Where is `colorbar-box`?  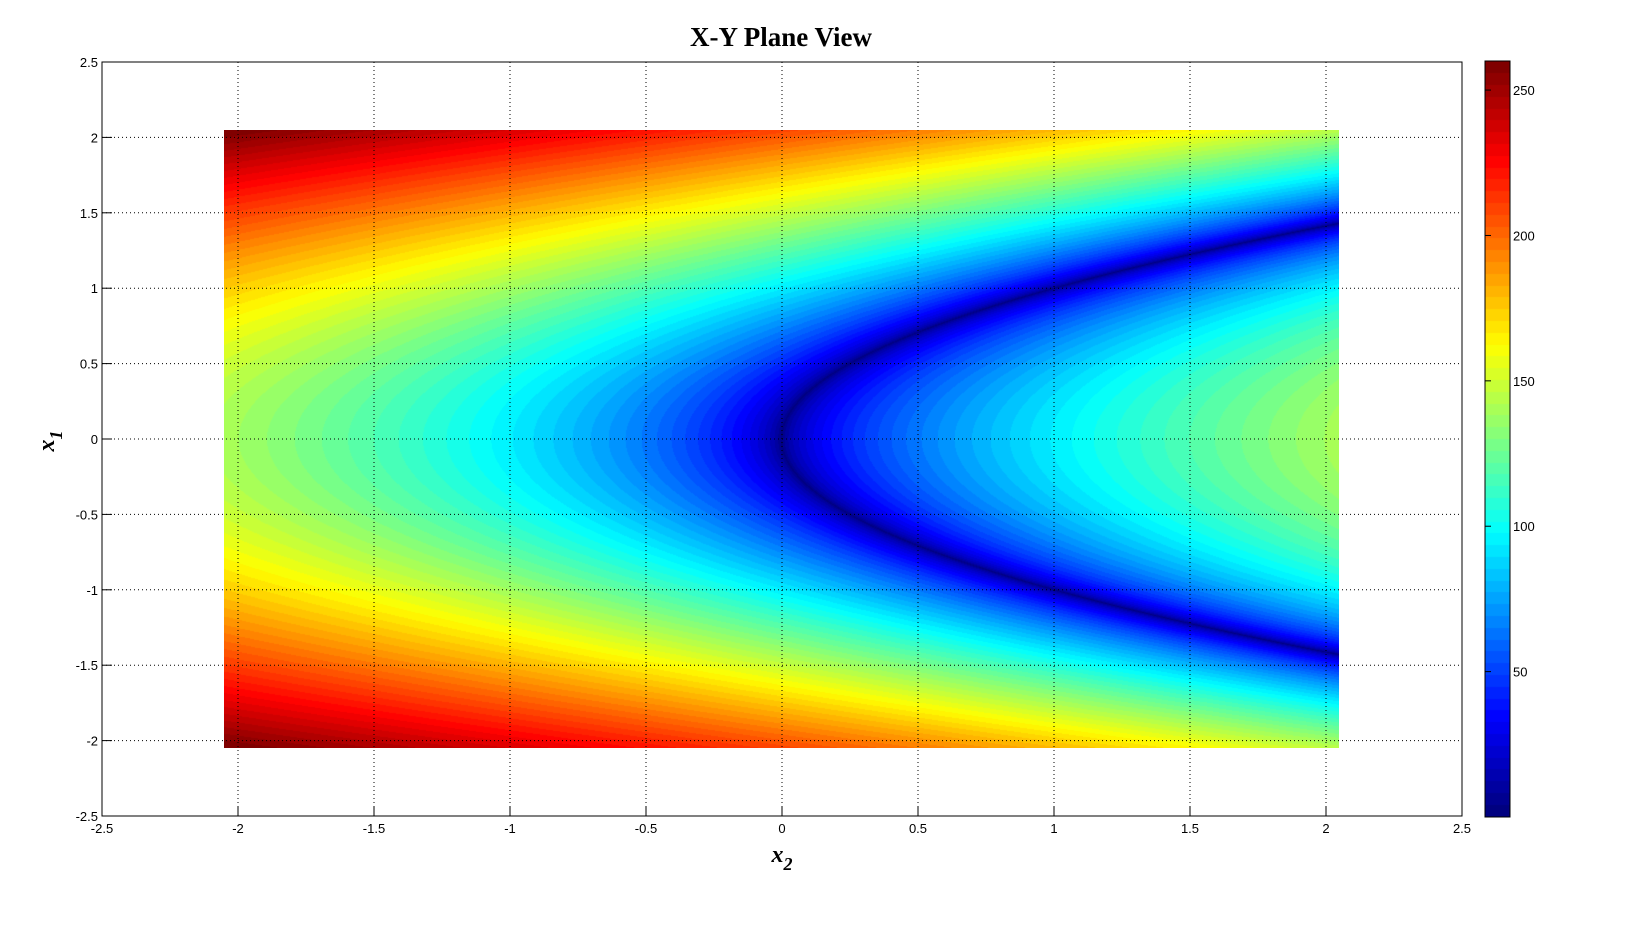 colorbar-box is located at coordinates (1497, 439).